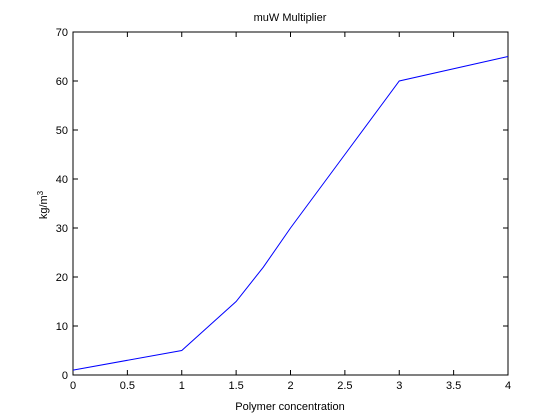 The image size is (560, 420). What do you see at coordinates (453, 386) in the screenshot?
I see `x-tick-label: 3.5` at bounding box center [453, 386].